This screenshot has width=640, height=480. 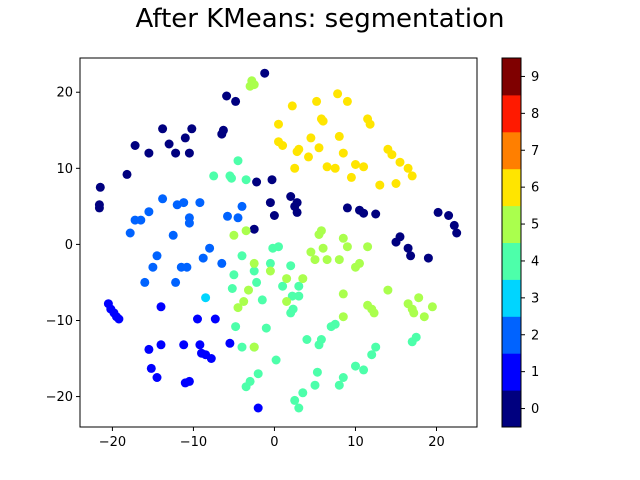 I want to click on colorbar-tick-label: 3, so click(x=535, y=298).